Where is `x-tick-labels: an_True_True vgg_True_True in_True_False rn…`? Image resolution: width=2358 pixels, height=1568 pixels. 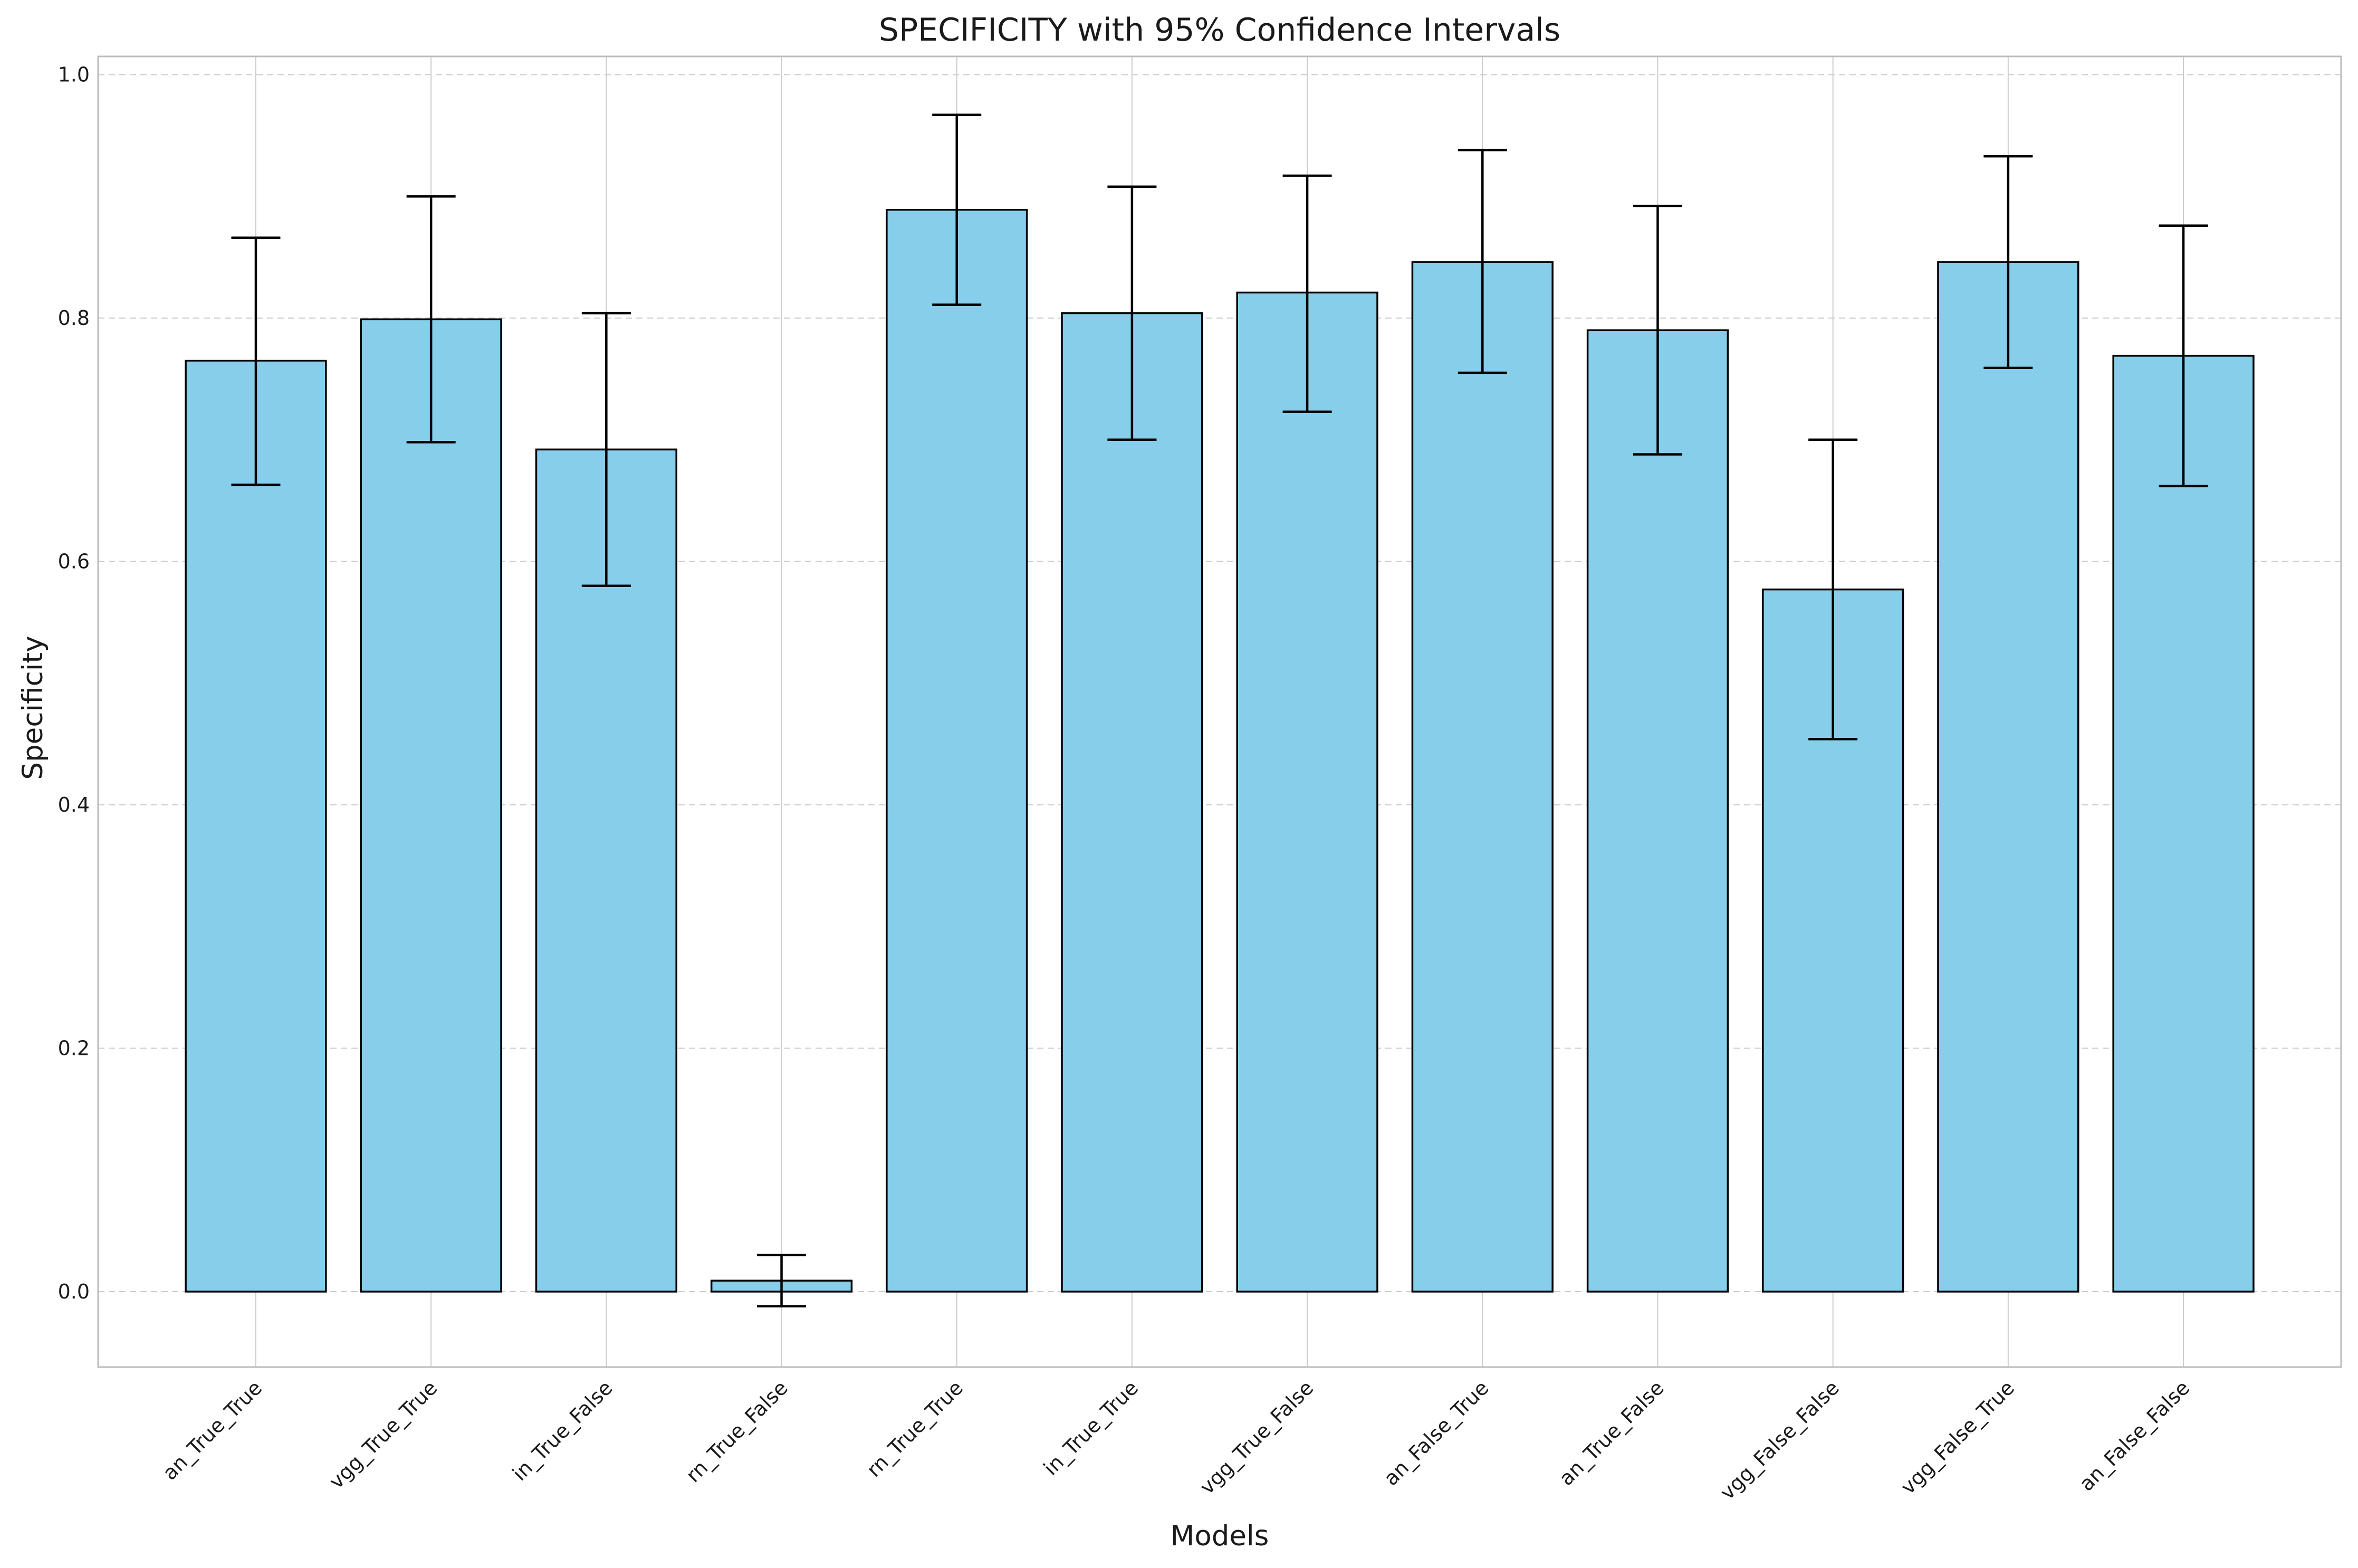 x-tick-labels: an_True_True vgg_True_True in_True_False rn… is located at coordinates (1176, 1440).